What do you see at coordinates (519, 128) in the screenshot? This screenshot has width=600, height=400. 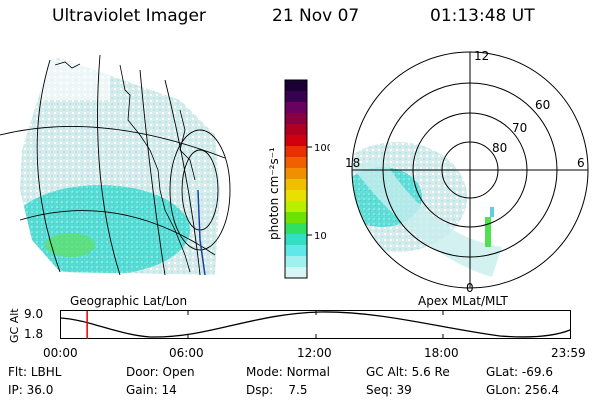 I see `lat-label-70: 70` at bounding box center [519, 128].